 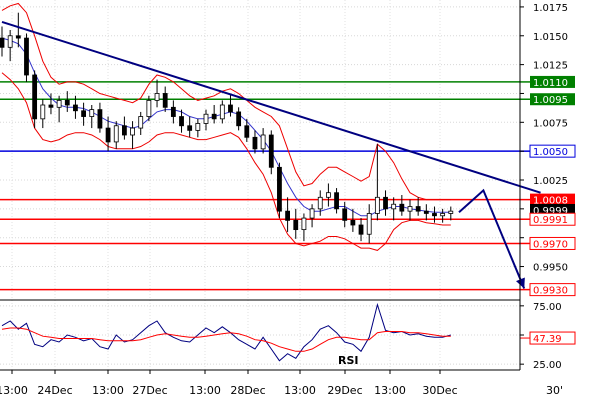 What do you see at coordinates (492, 238) in the screenshot?
I see `projection-path` at bounding box center [492, 238].